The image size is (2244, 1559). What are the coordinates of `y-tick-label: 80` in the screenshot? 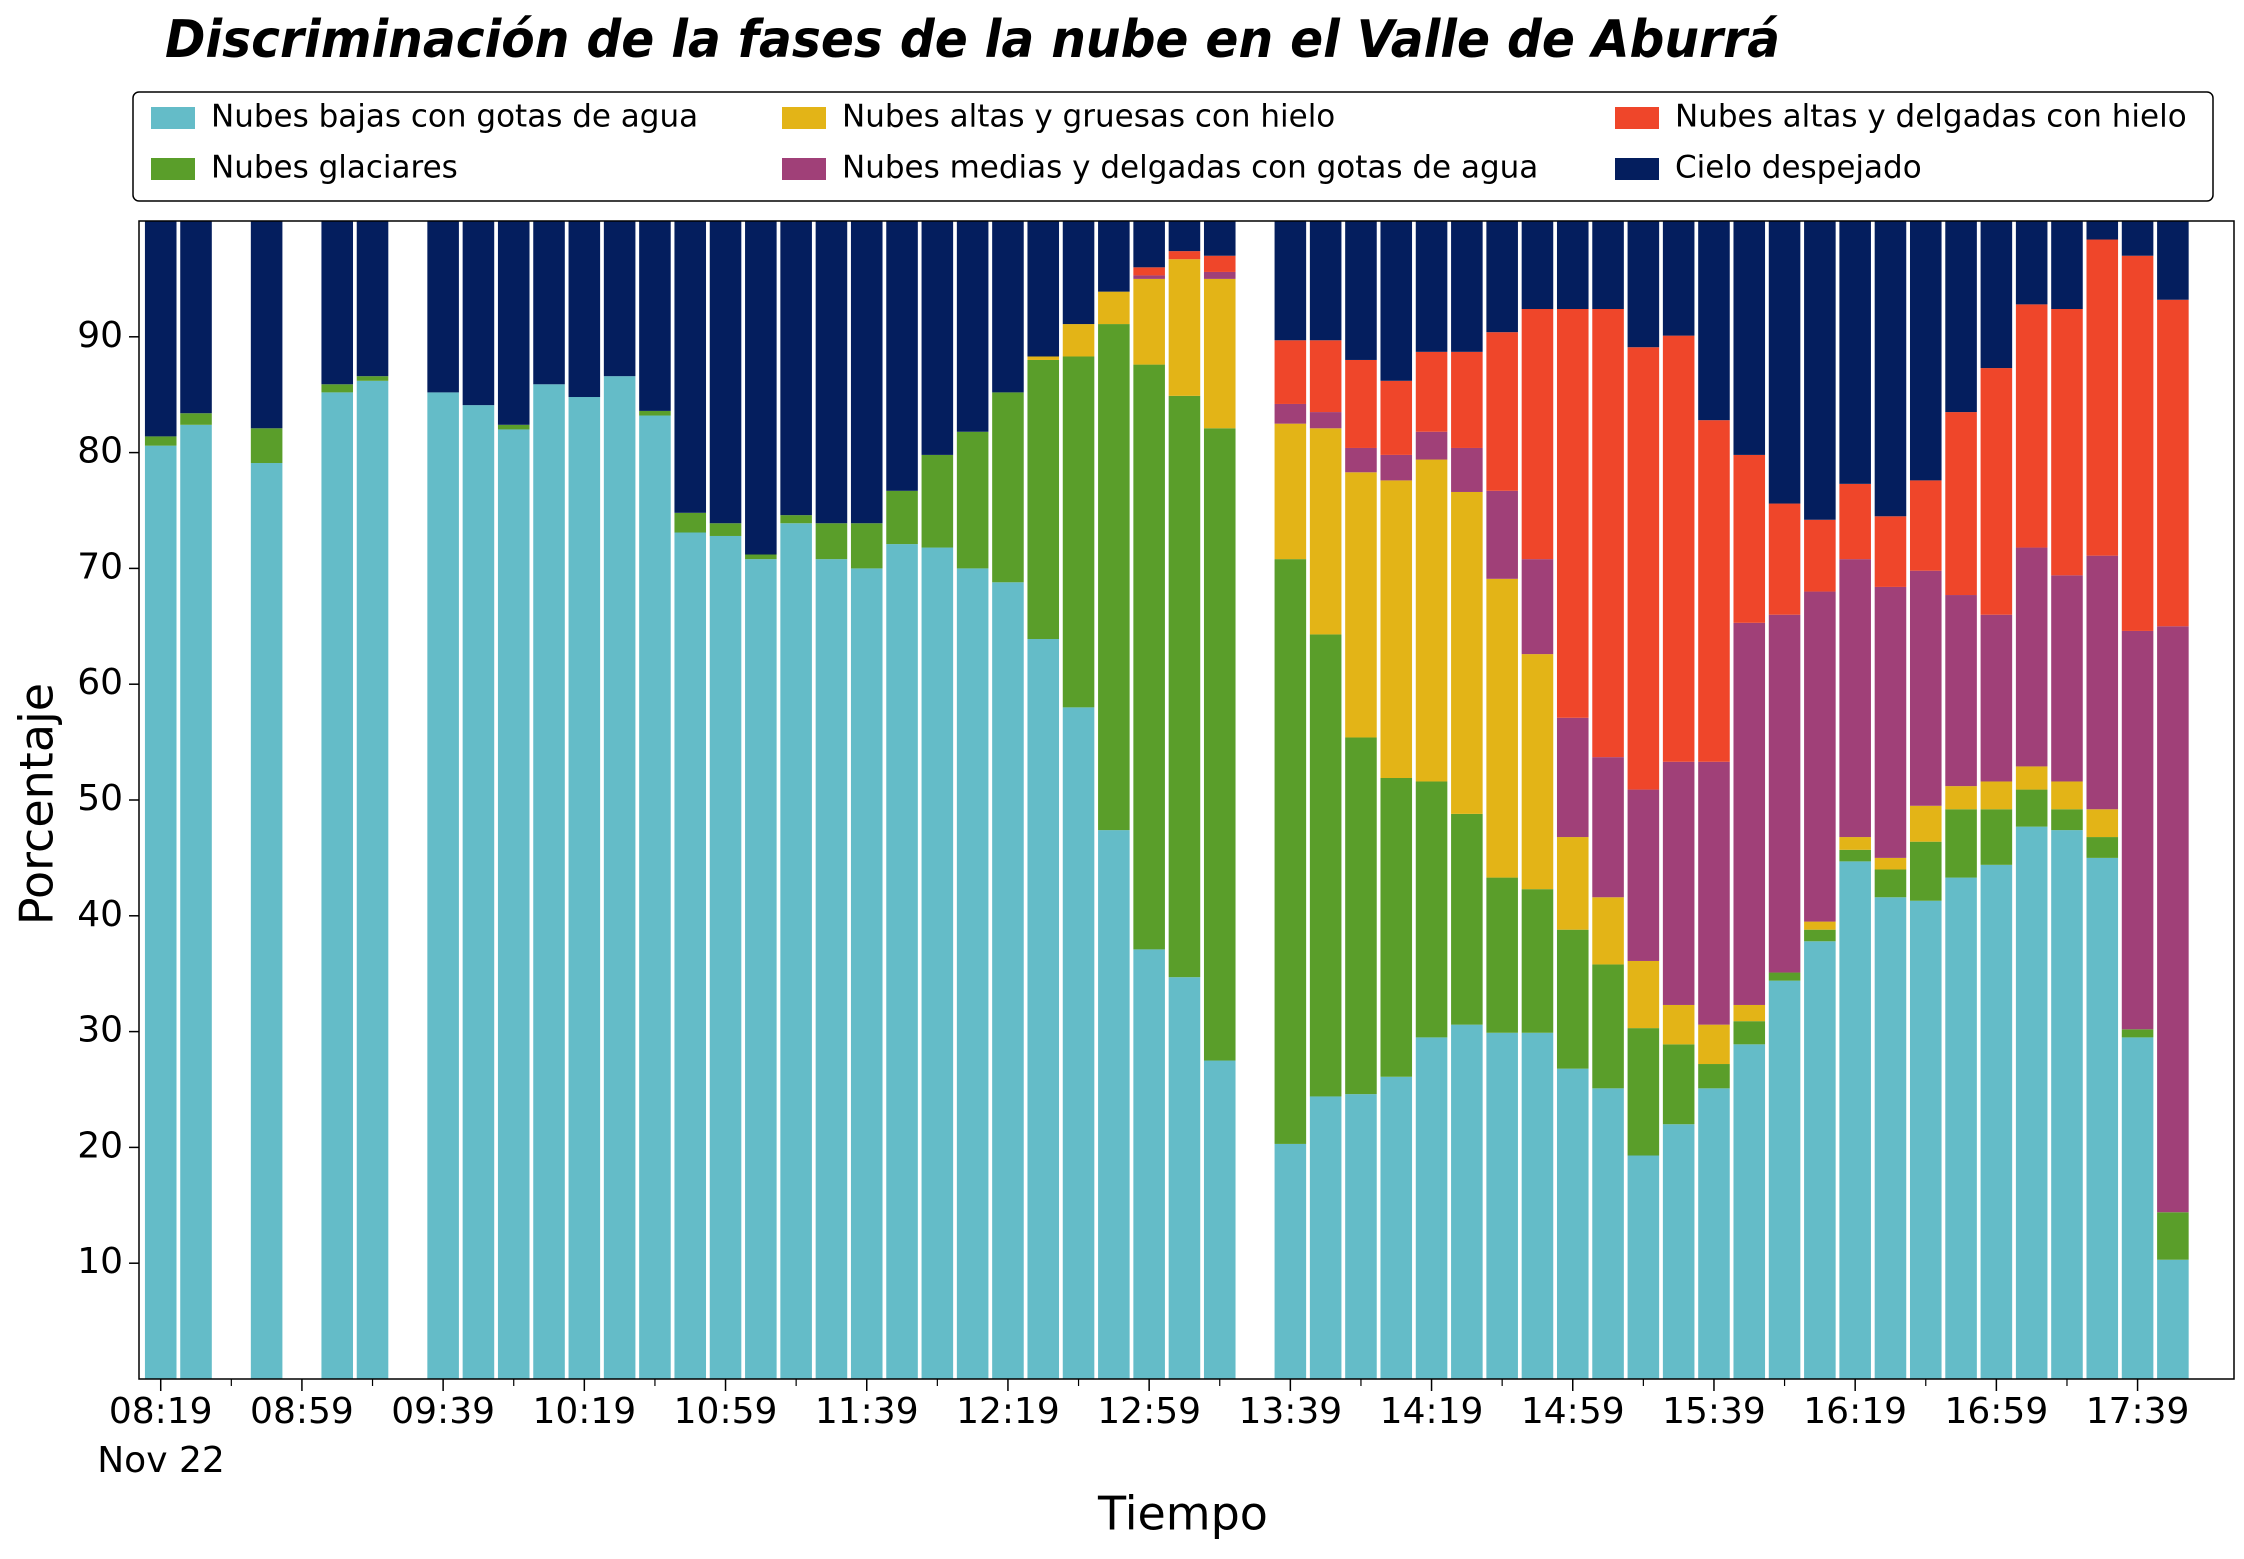 It's located at (100, 451).